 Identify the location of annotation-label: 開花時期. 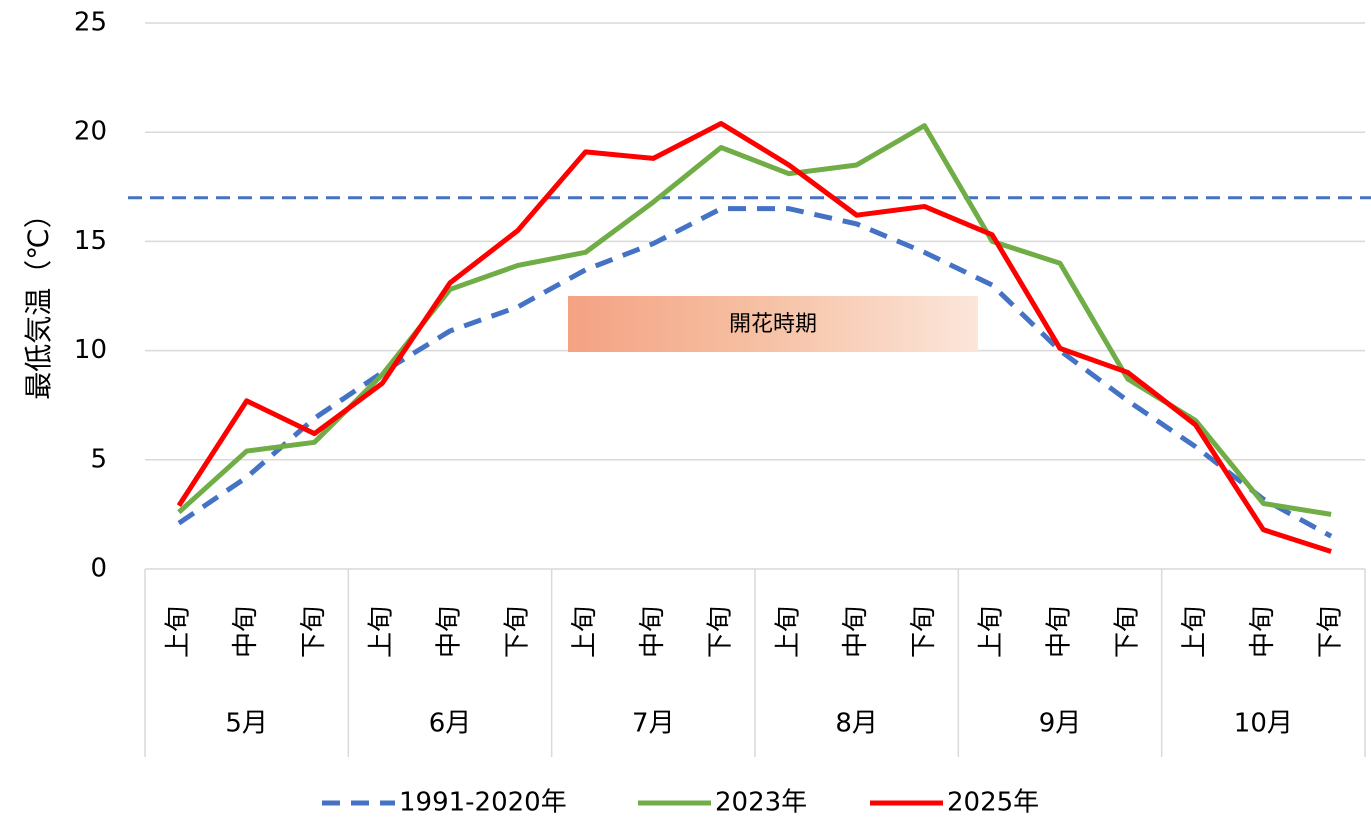
(773, 324).